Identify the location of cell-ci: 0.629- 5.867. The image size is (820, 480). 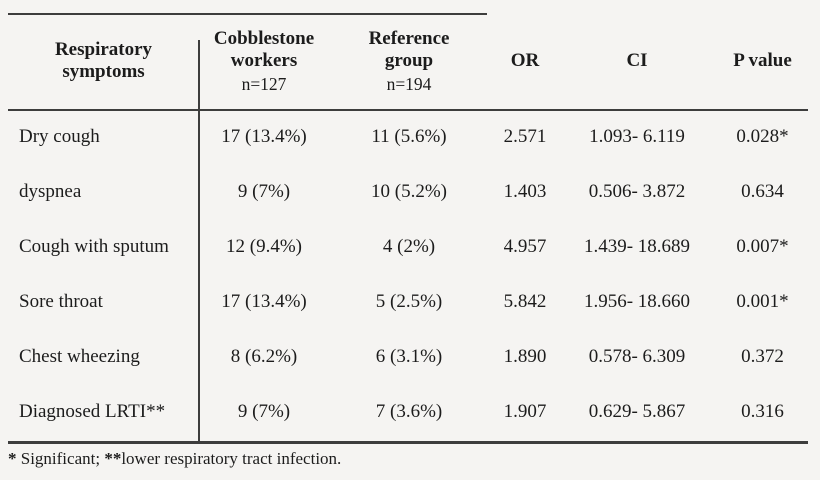
(637, 411).